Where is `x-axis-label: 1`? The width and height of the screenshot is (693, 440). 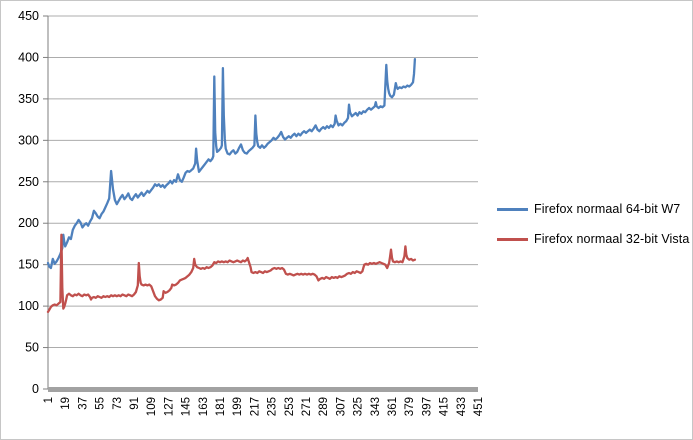
x-axis-label: 1 is located at coordinates (49, 400).